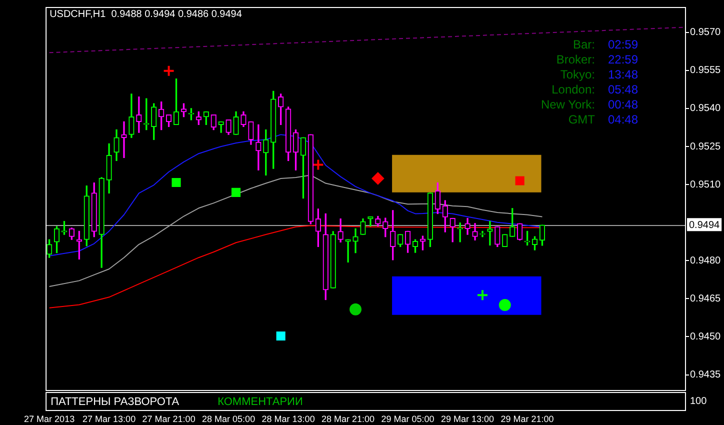  I want to click on text: КОММЕНТАРИИ, so click(260, 402).